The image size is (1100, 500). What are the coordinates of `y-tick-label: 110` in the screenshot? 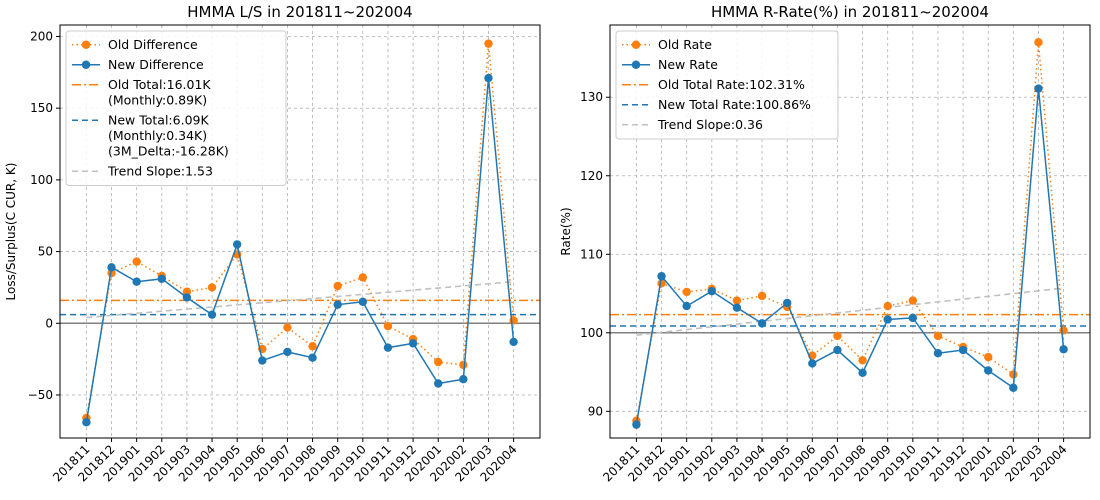 It's located at (591, 254).